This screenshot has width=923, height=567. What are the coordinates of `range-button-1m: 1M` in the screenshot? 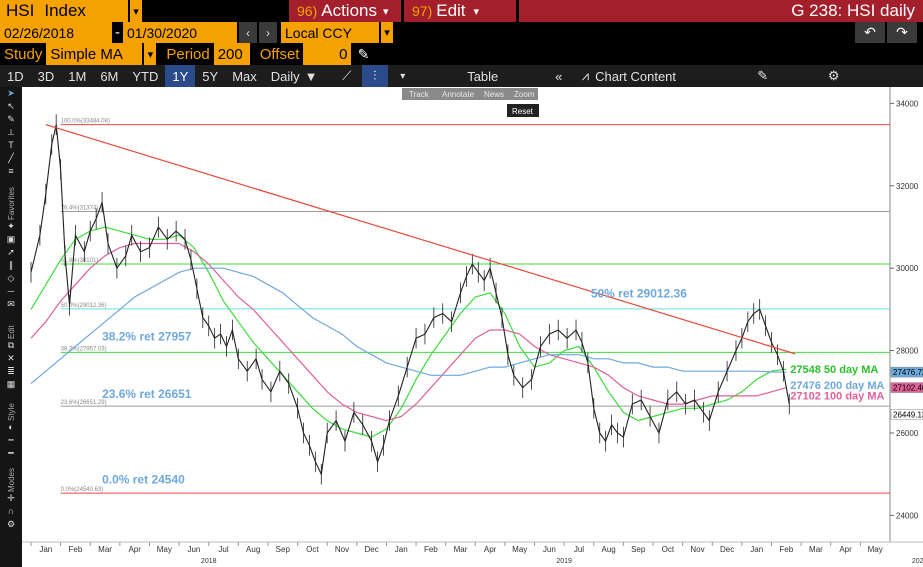 It's located at (77, 76).